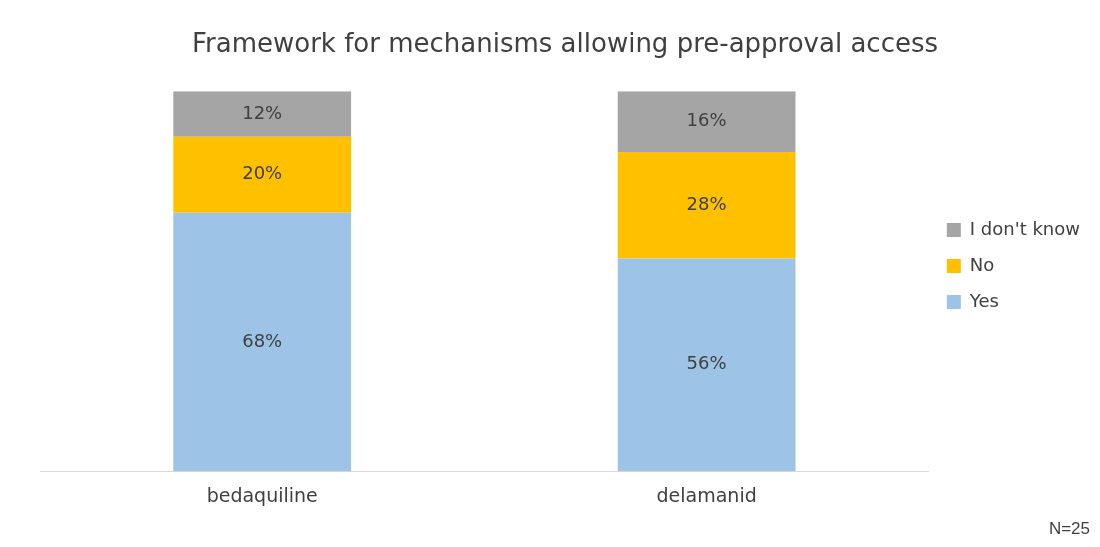  I want to click on data-label: 12%, so click(262, 112).